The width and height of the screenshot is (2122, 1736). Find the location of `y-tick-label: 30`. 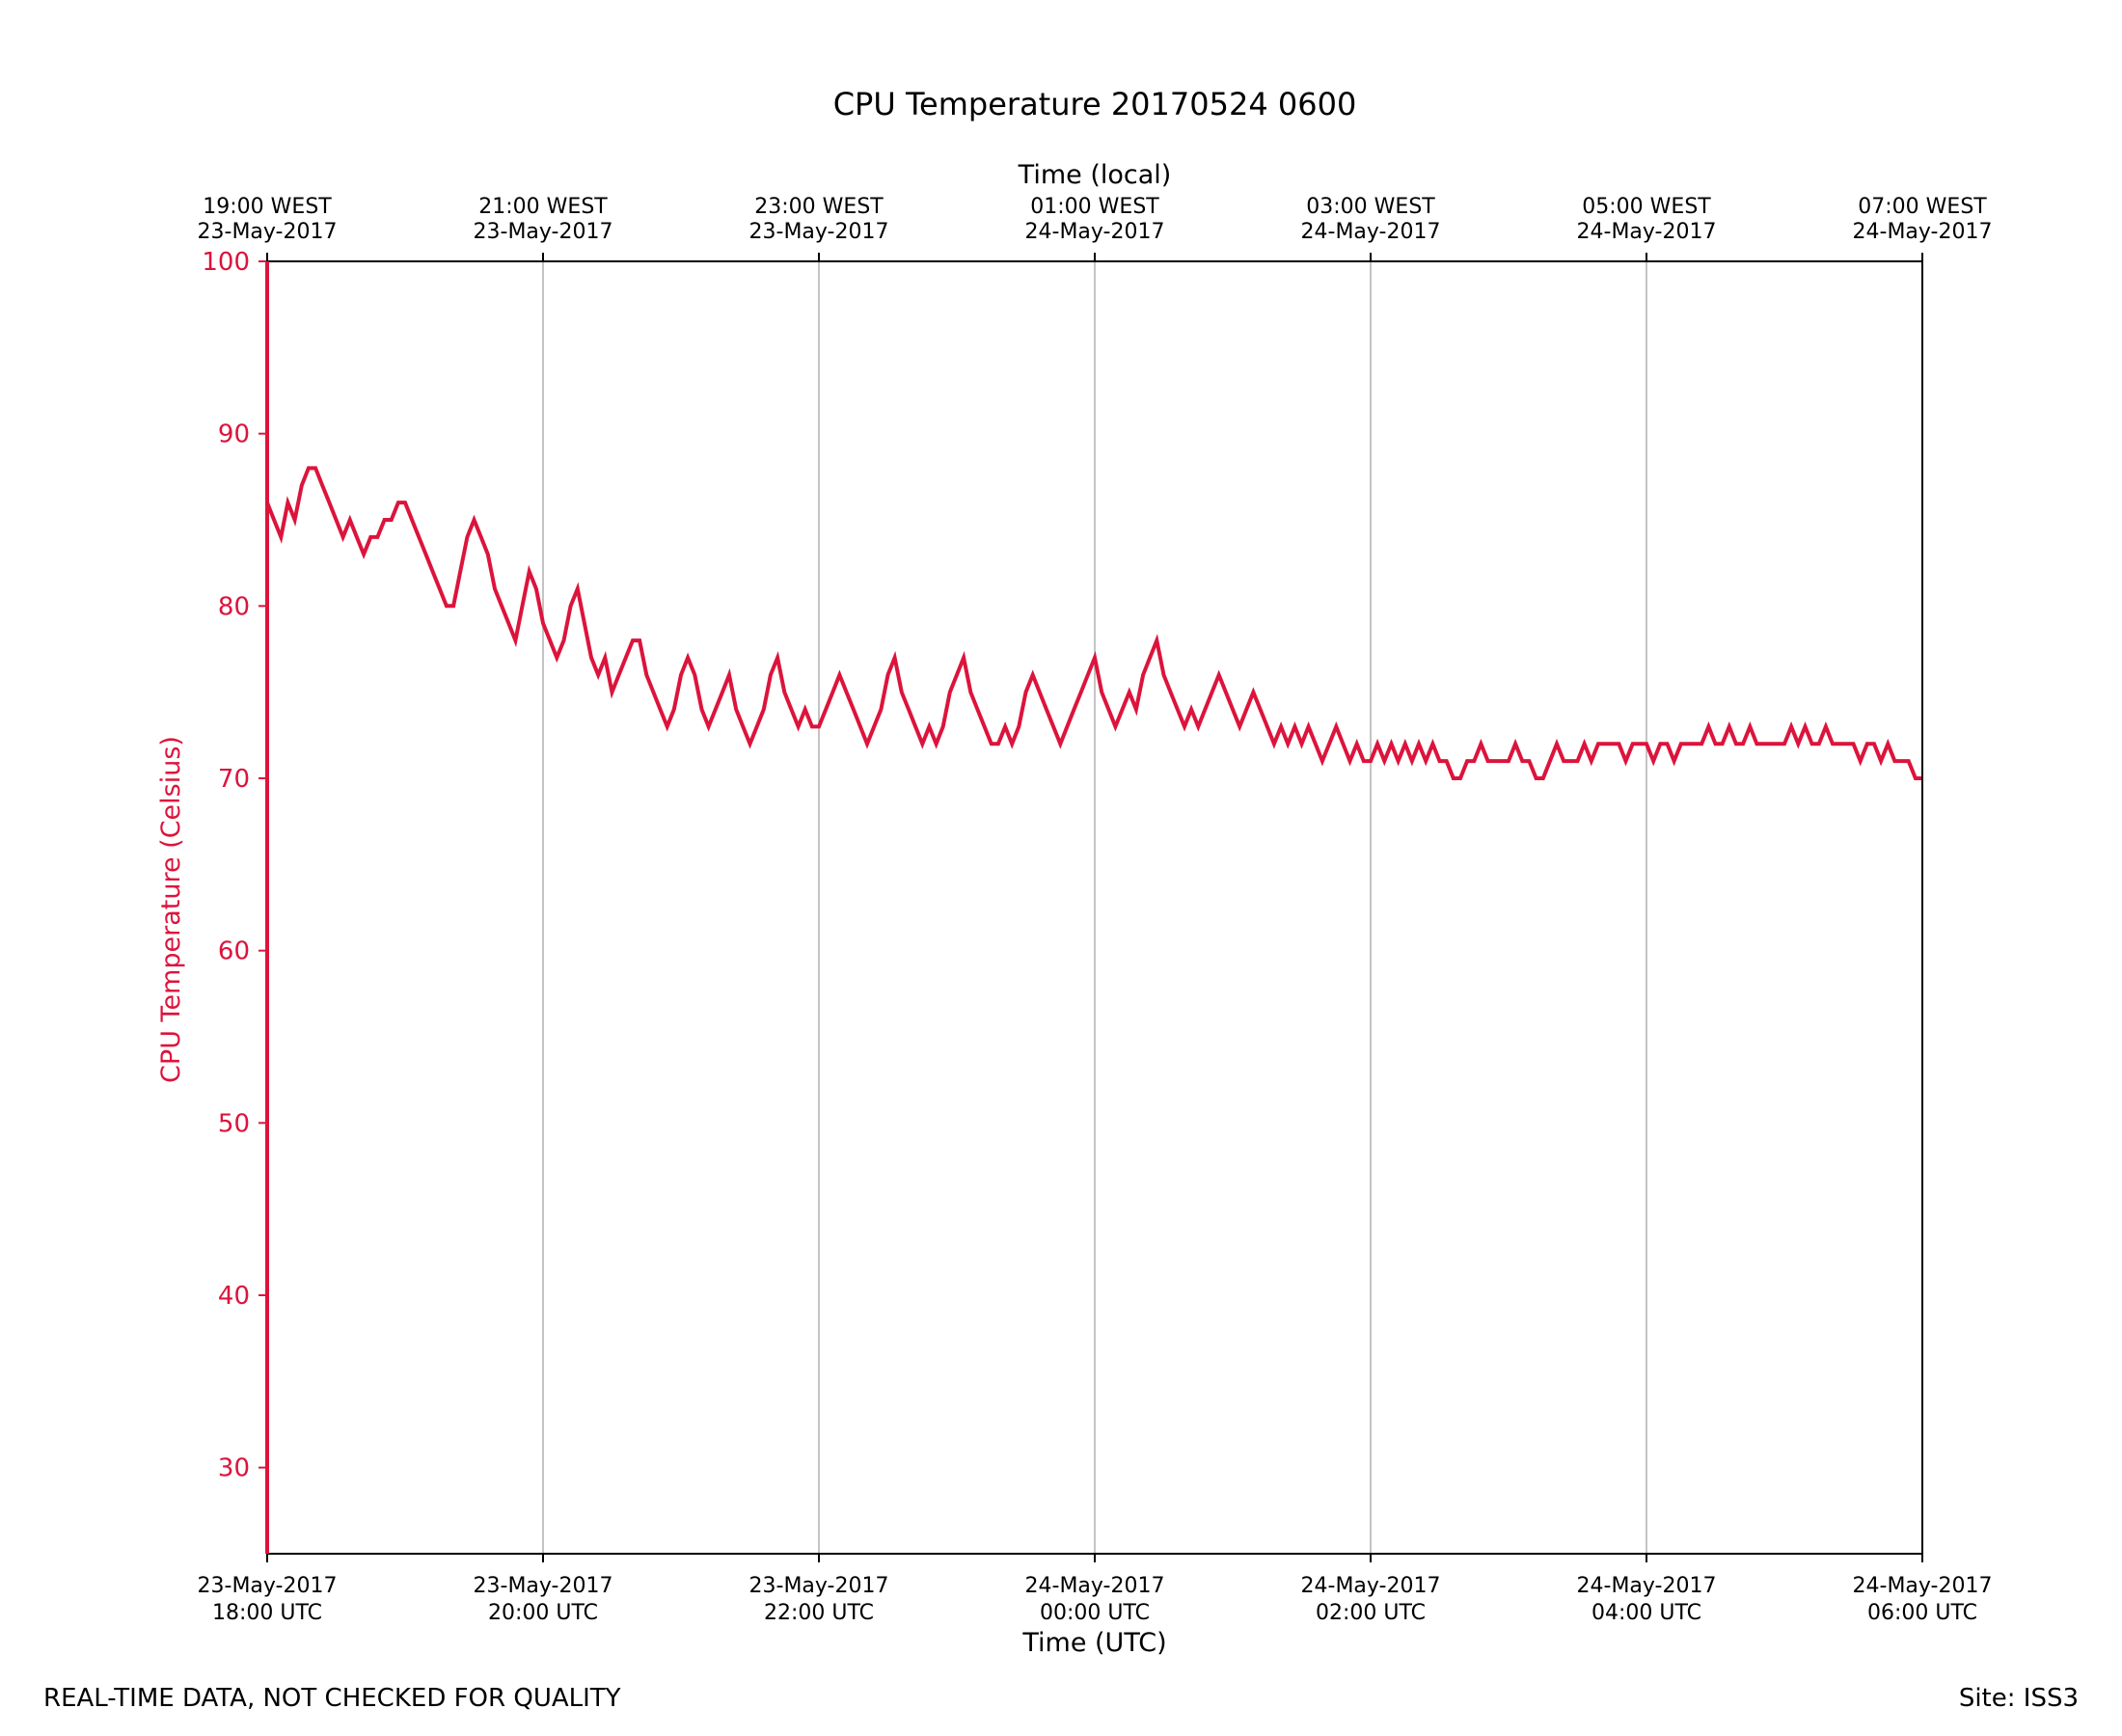

y-tick-label: 30 is located at coordinates (234, 1469).